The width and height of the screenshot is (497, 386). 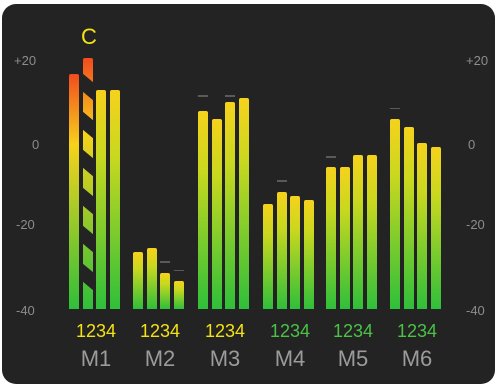 I want to click on meter-m5-name: M5, so click(x=353, y=358).